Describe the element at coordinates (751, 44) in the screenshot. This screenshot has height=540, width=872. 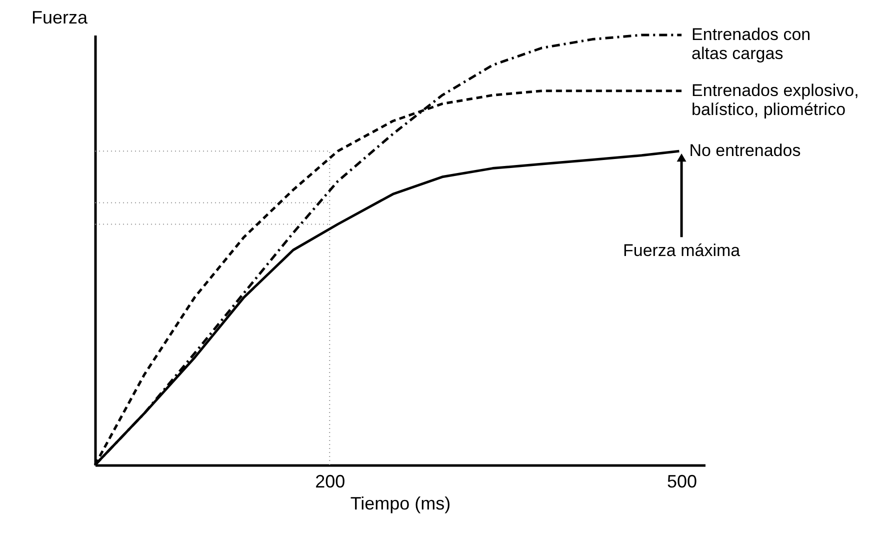
I see `series-label: Entrenados con altas cargas` at that location.